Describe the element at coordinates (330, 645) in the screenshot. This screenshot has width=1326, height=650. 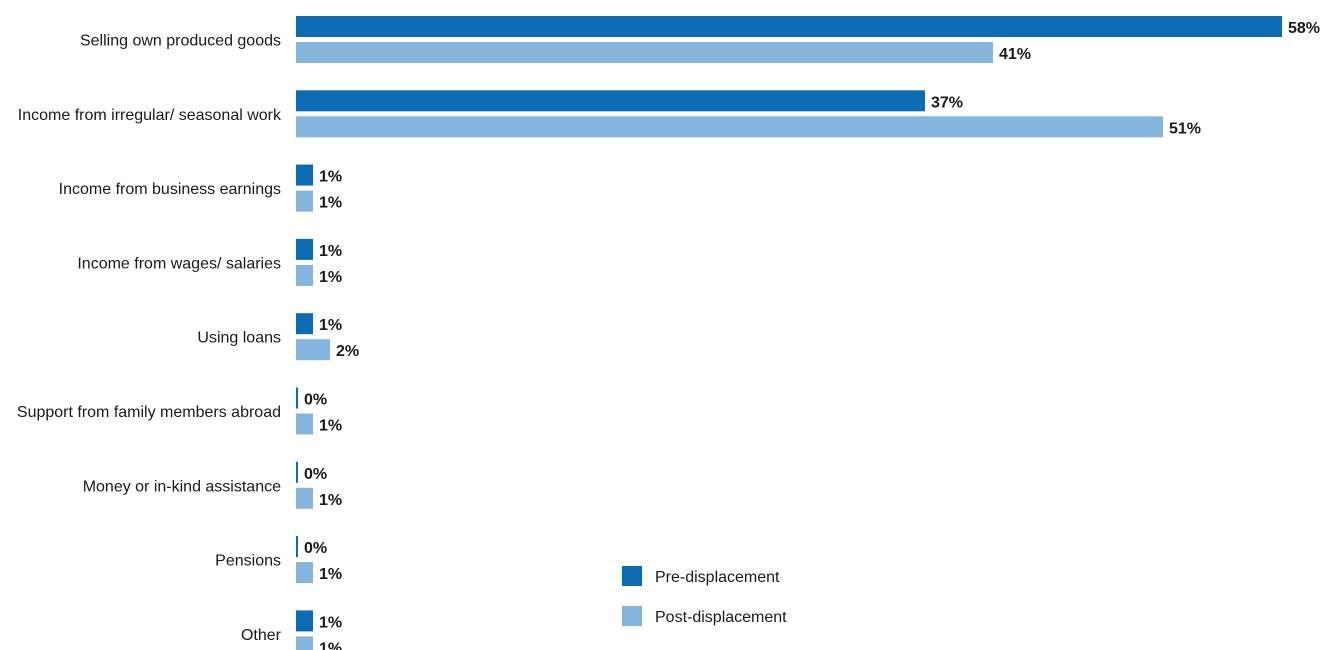
I see `value-label-post-displacement-other: 1%` at that location.